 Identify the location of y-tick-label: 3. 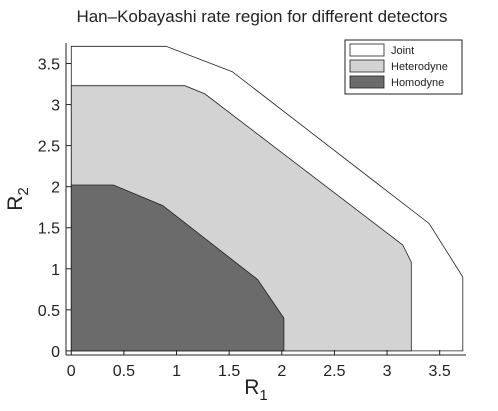
(55, 106).